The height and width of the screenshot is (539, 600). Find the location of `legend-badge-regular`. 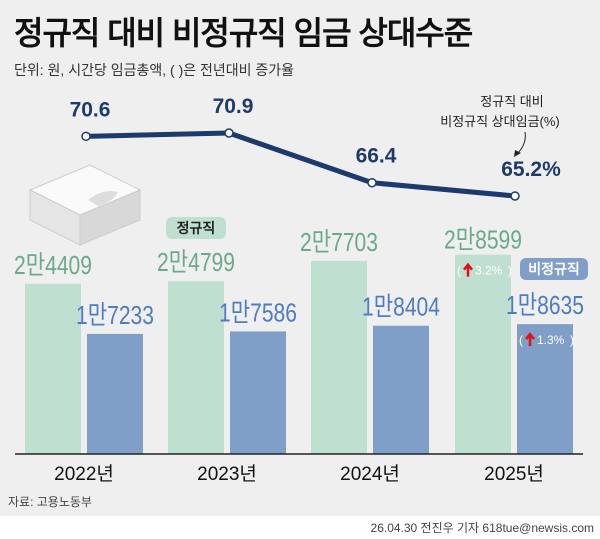

legend-badge-regular is located at coordinates (196, 228).